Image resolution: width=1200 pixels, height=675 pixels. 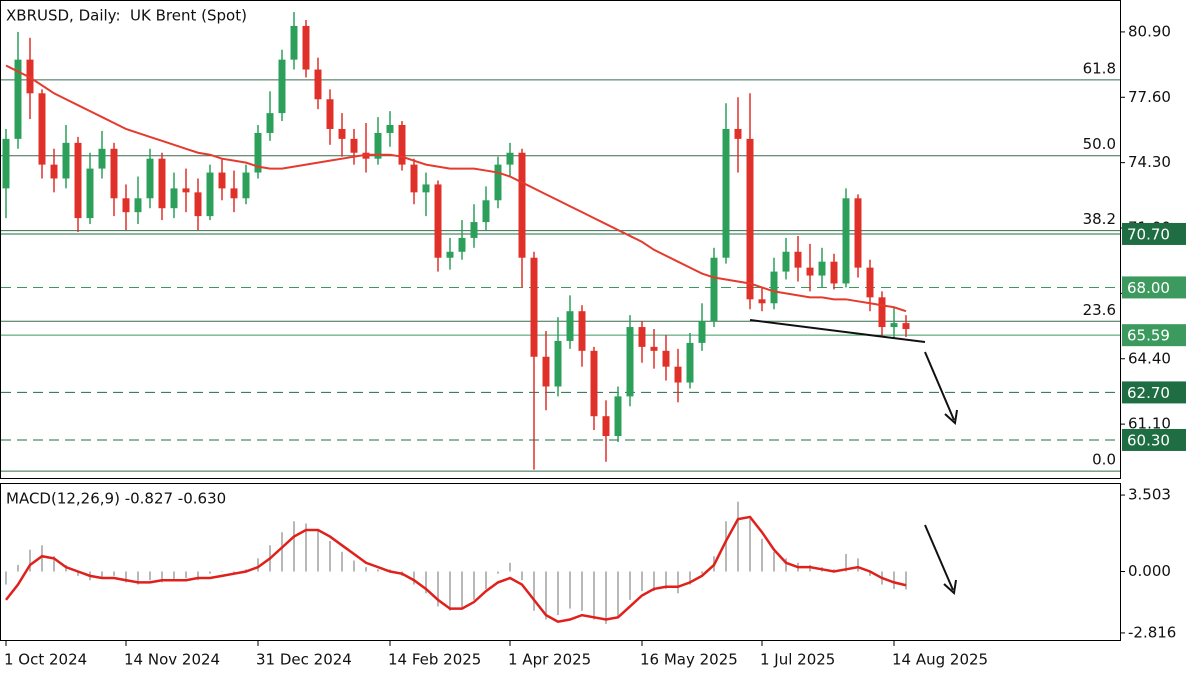 I want to click on x-tick-label: 1 Apr 2025, so click(x=549, y=660).